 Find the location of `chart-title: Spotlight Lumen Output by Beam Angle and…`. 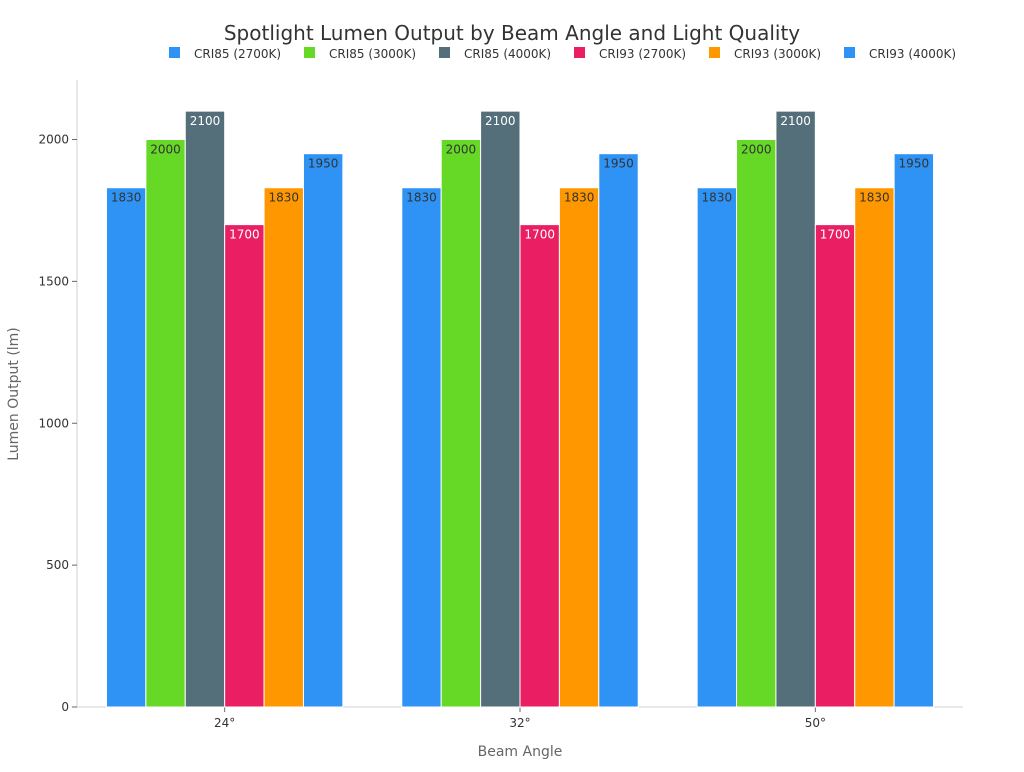

chart-title: Spotlight Lumen Output by Beam Angle and… is located at coordinates (512, 33).